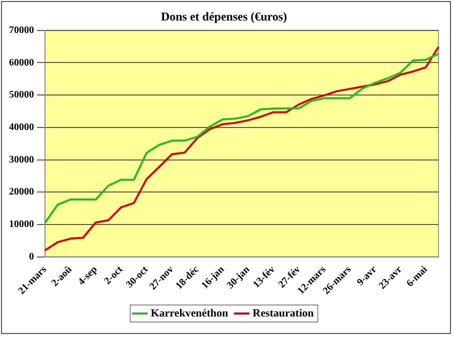  What do you see at coordinates (224, 16) in the screenshot?
I see `chart-title: Dons et dépenses (€uros)` at bounding box center [224, 16].